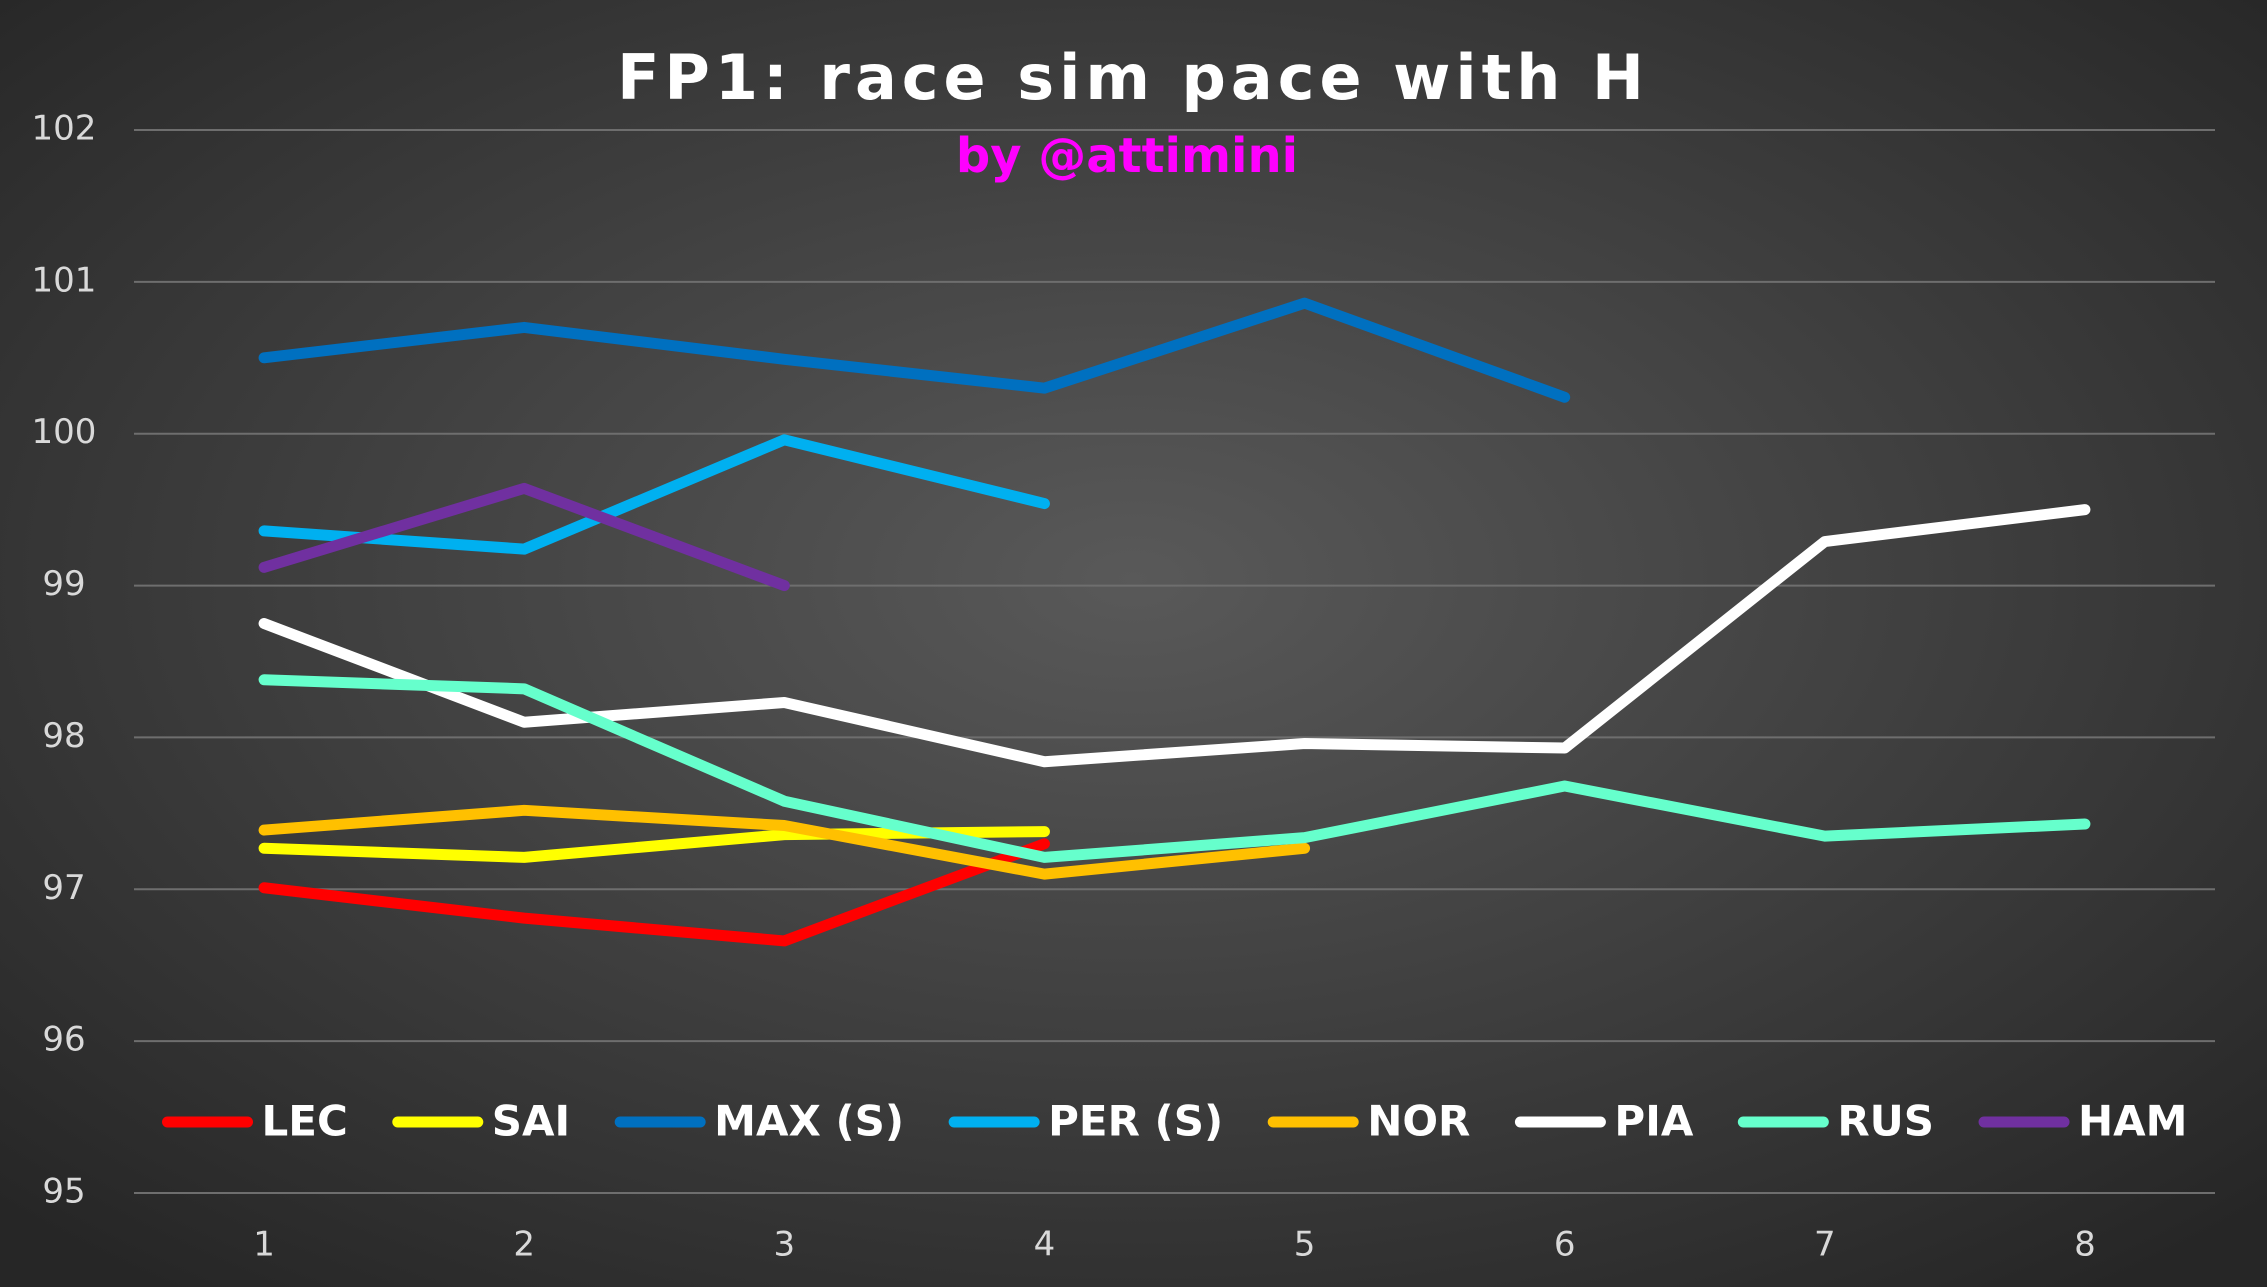  What do you see at coordinates (1825, 1245) in the screenshot?
I see `x-tick-label: 7` at bounding box center [1825, 1245].